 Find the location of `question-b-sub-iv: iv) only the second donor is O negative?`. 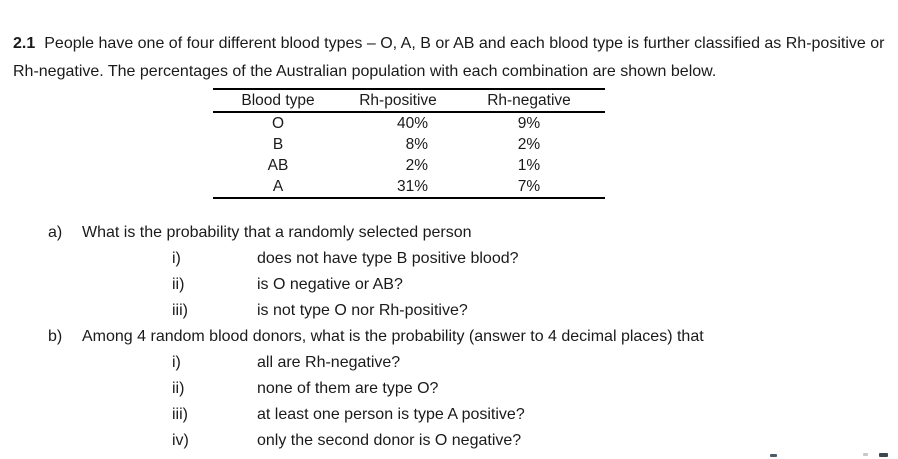

question-b-sub-iv: iv) only the second donor is O negative? is located at coordinates (449, 441).